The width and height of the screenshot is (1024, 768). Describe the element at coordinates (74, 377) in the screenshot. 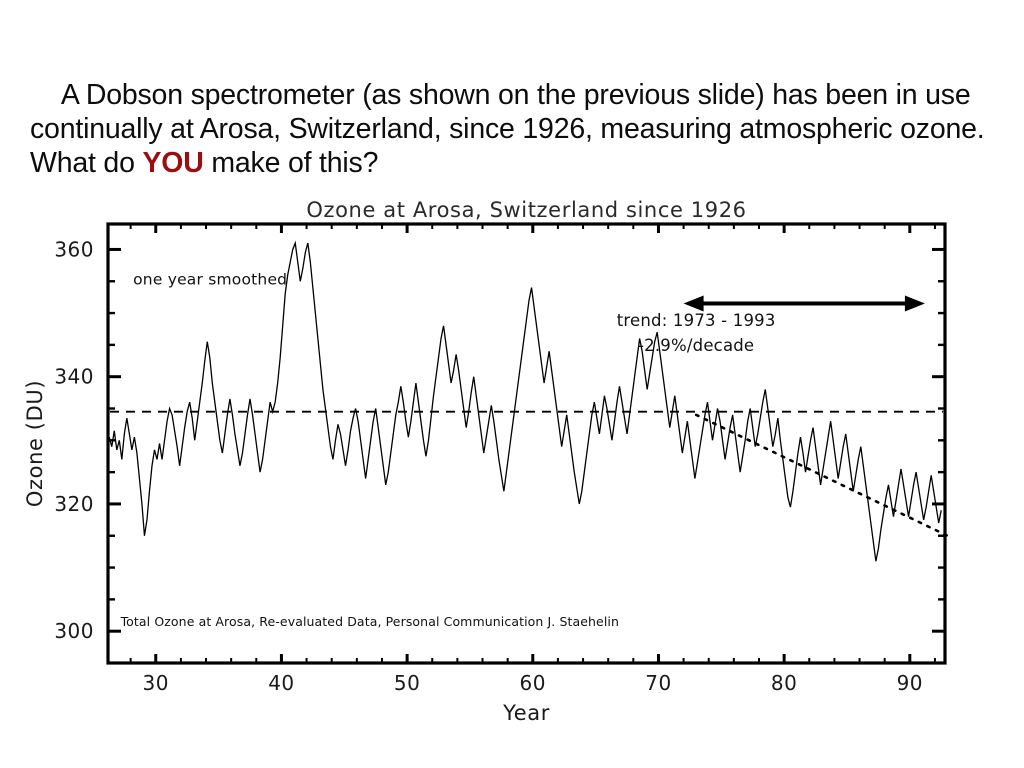

I see `svg-text: 340` at that location.